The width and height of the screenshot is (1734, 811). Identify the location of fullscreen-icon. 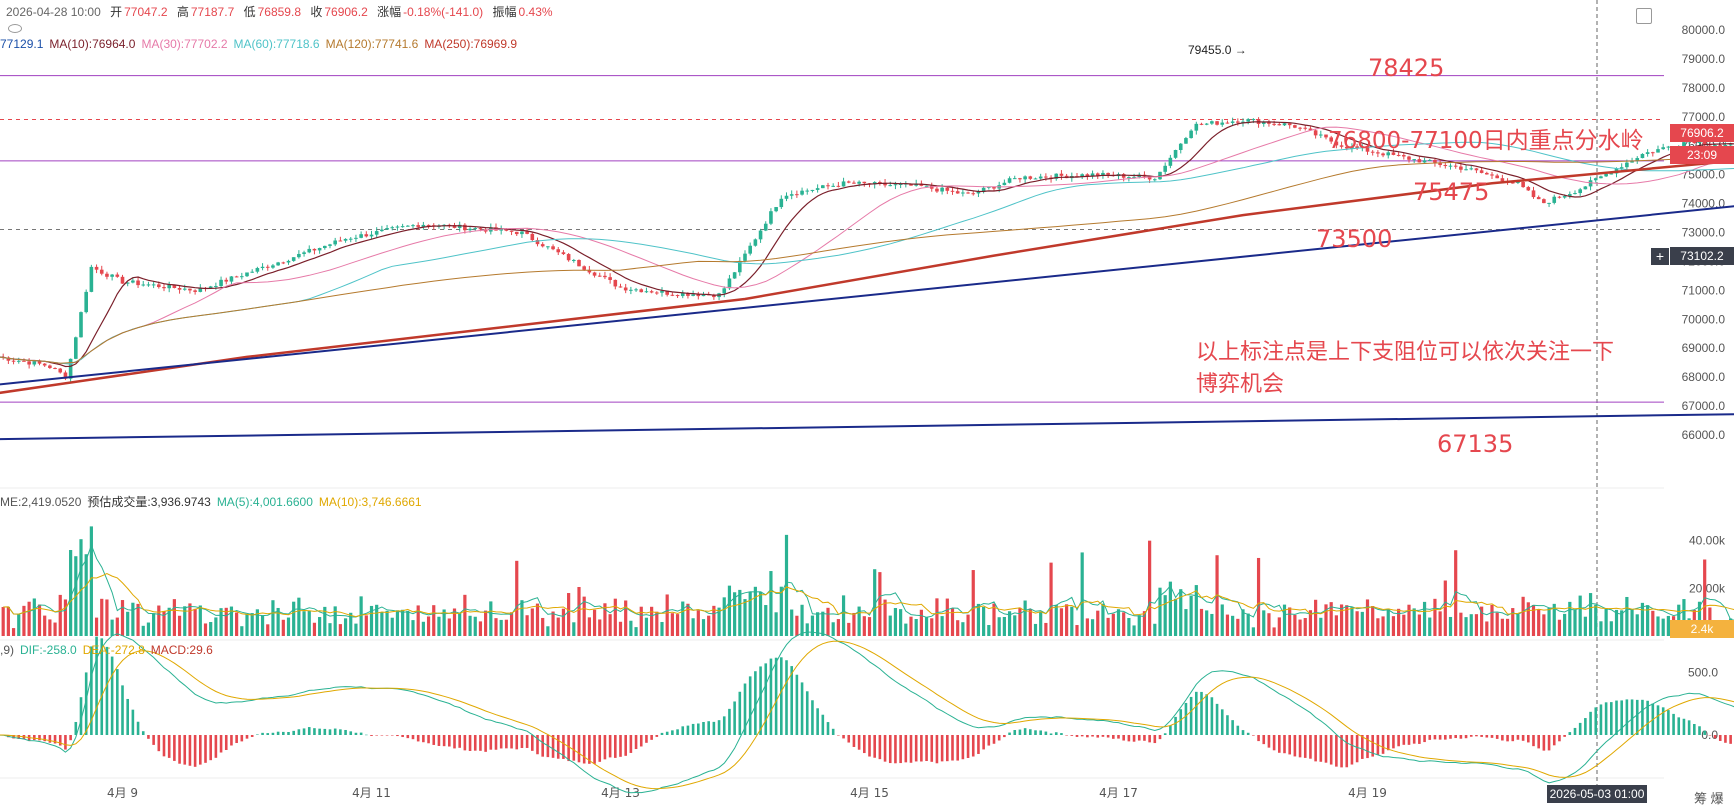
(1644, 16).